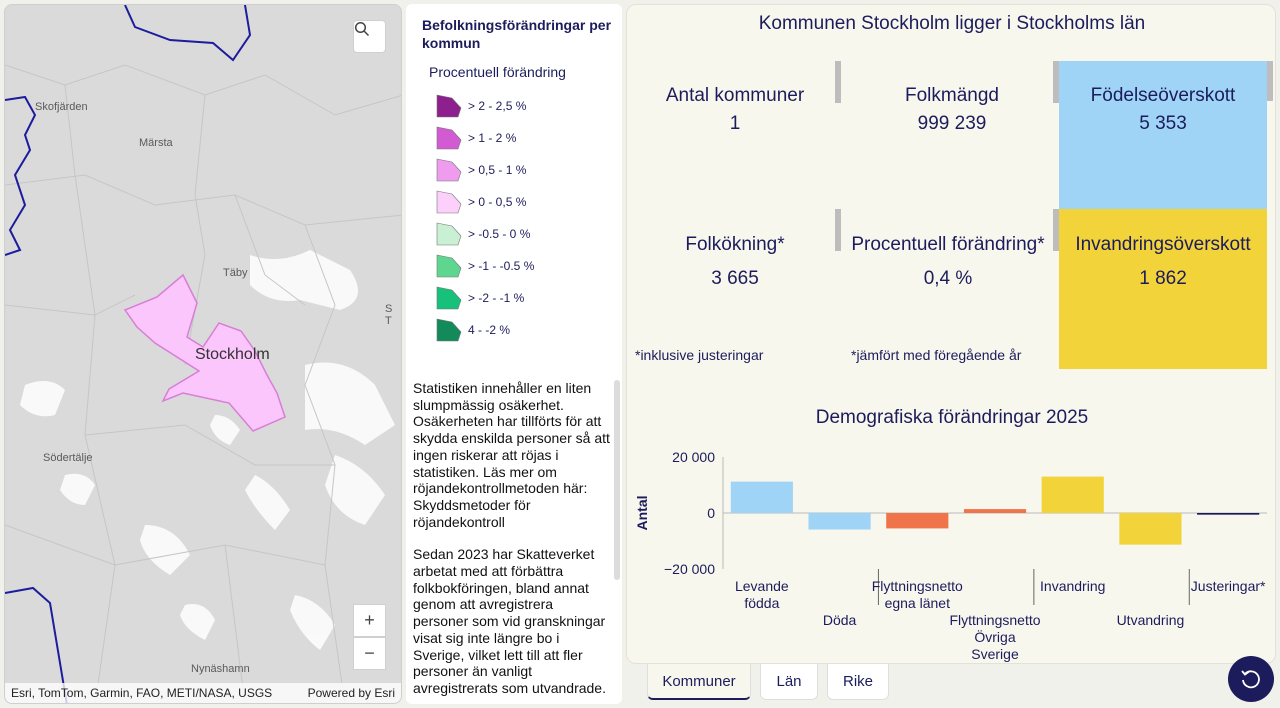 This screenshot has width=1280, height=708. Describe the element at coordinates (485, 138) in the screenshot. I see `legend-item: > 1 - 2 %` at that location.